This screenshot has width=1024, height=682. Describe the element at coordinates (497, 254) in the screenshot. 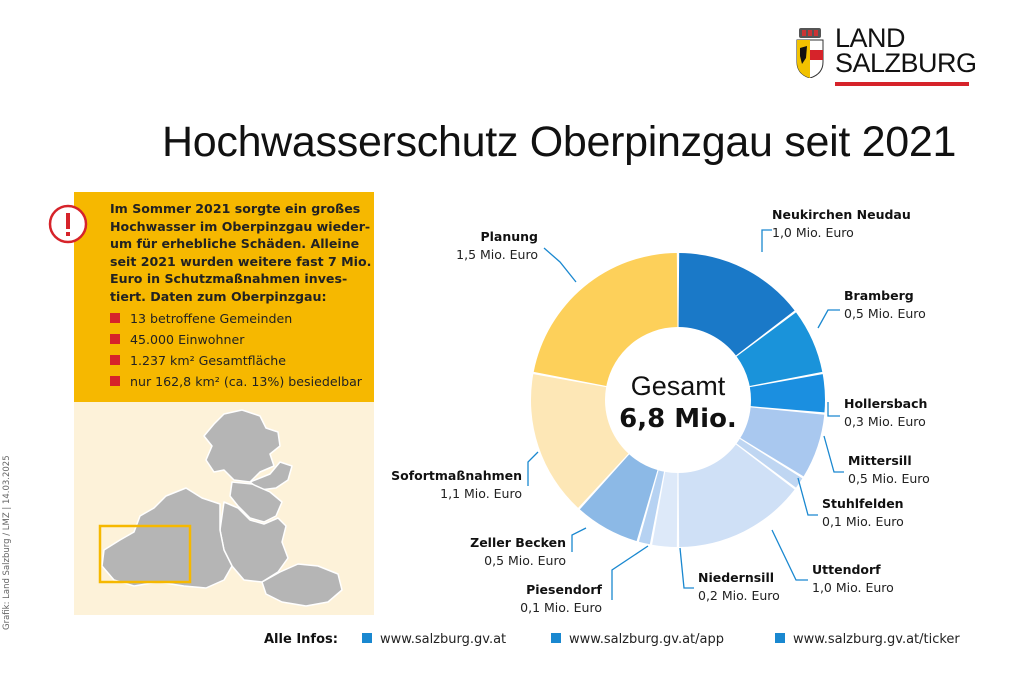

I see `slice-value-label: 1,5 Mio. Euro` at that location.